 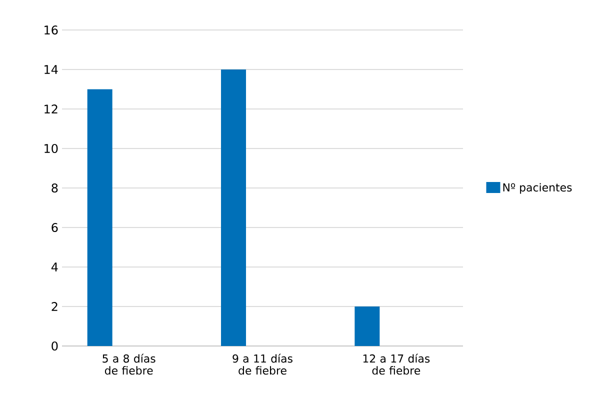 What do you see at coordinates (537, 188) in the screenshot?
I see `legend-label: Nº pacientes` at bounding box center [537, 188].